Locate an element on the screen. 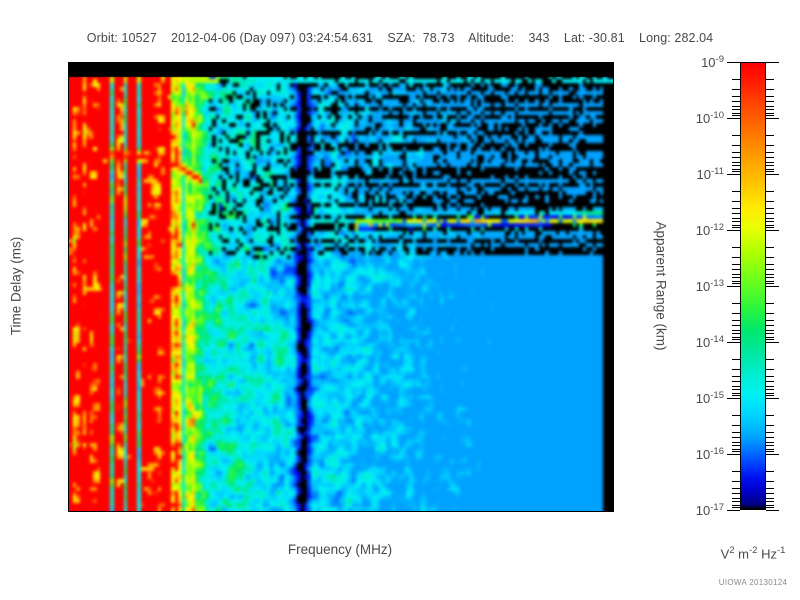 This screenshot has height=600, width=800. credit-label: UIOWA 20130124 is located at coordinates (753, 582).